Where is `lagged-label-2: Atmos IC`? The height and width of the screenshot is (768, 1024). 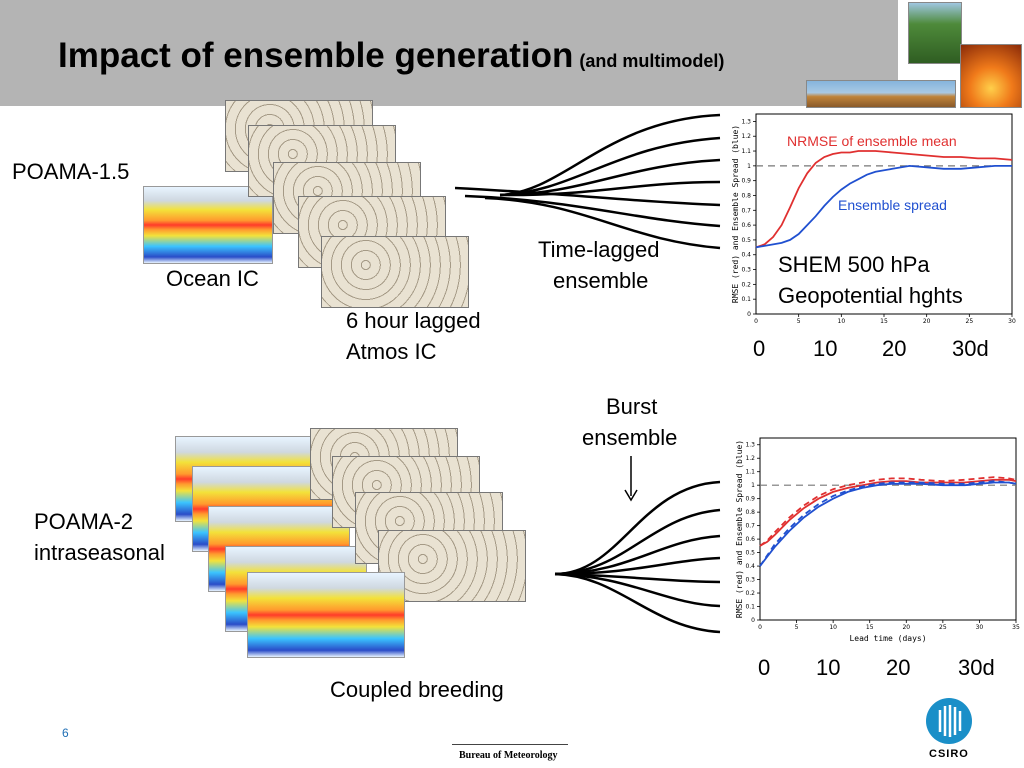 lagged-label-2: Atmos IC is located at coordinates (391, 351).